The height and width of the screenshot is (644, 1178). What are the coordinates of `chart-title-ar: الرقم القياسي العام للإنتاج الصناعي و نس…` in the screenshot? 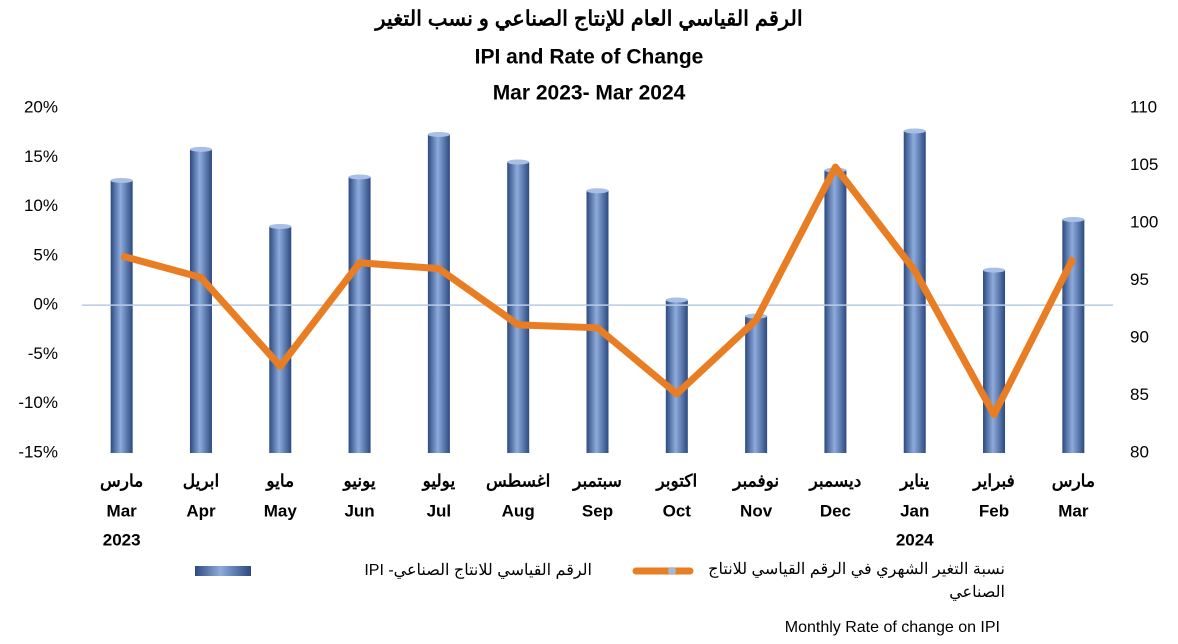 It's located at (587, 20).